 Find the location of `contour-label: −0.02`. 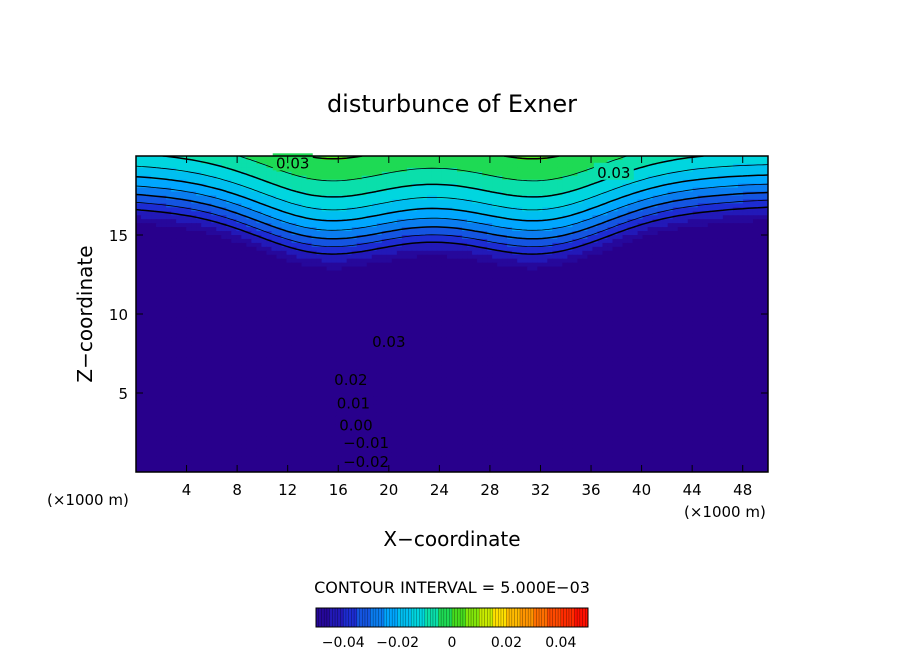

contour-label: −0.02 is located at coordinates (366, 462).